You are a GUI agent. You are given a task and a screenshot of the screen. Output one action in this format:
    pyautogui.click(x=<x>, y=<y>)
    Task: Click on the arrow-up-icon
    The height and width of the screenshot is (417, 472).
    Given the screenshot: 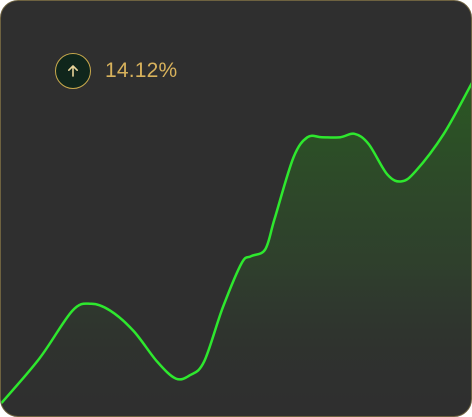 What is the action you would take?
    pyautogui.click(x=73, y=71)
    